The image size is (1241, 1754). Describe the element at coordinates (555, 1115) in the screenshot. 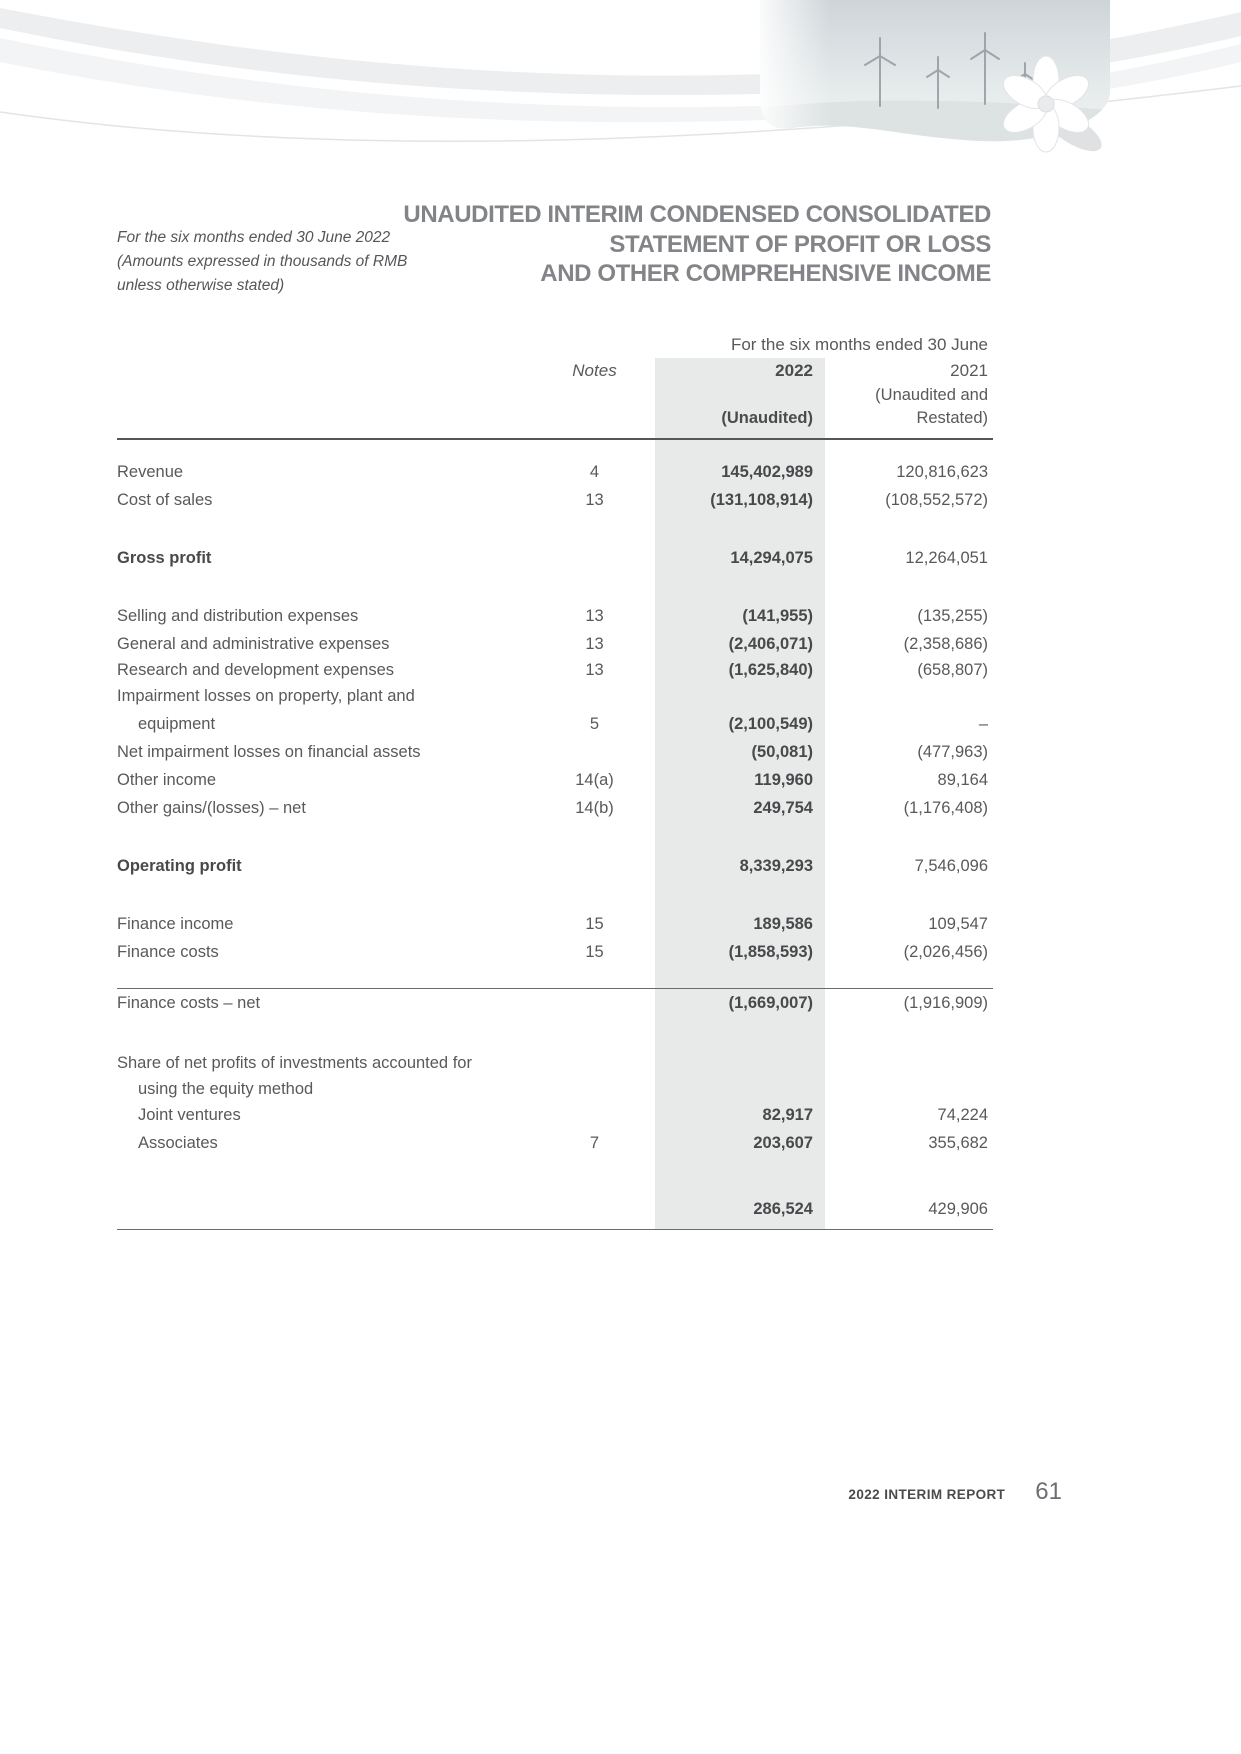

I see `table-row: Joint ventures 82,917 74,224` at that location.